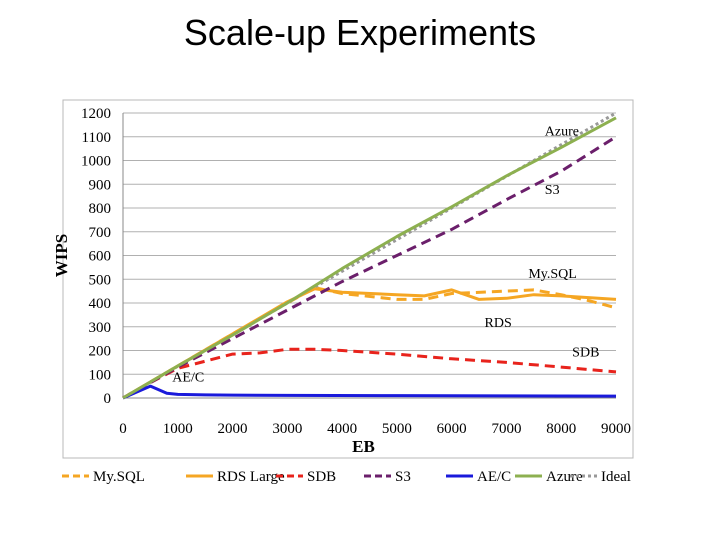  I want to click on x-tick-label: 6000, so click(452, 429).